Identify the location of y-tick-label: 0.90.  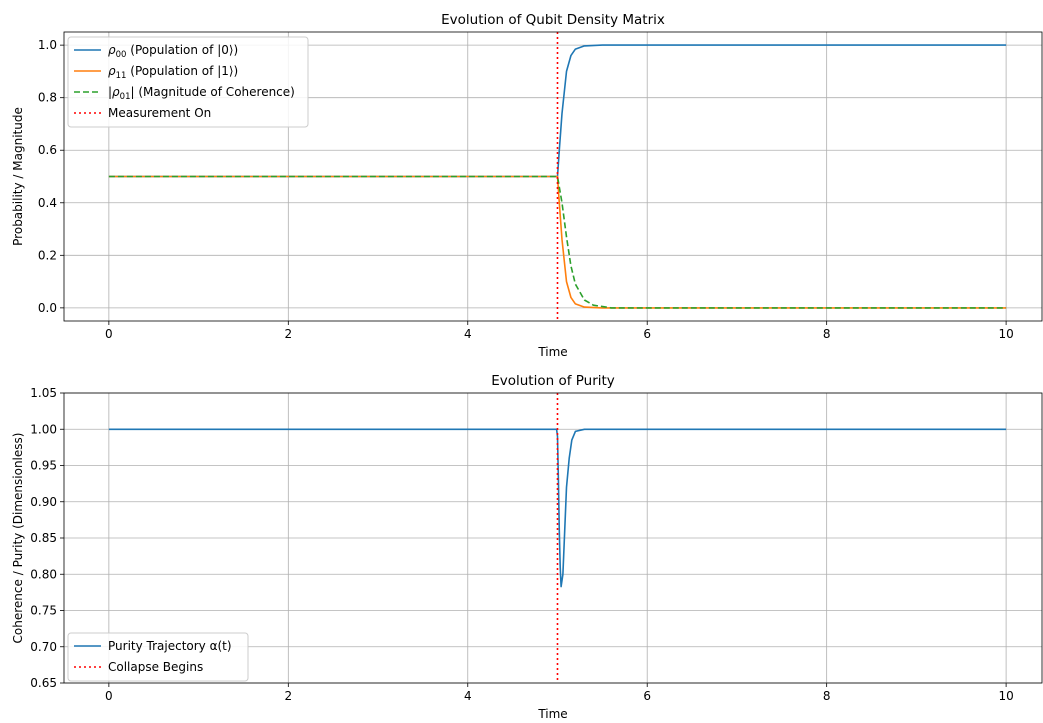
(43, 502).